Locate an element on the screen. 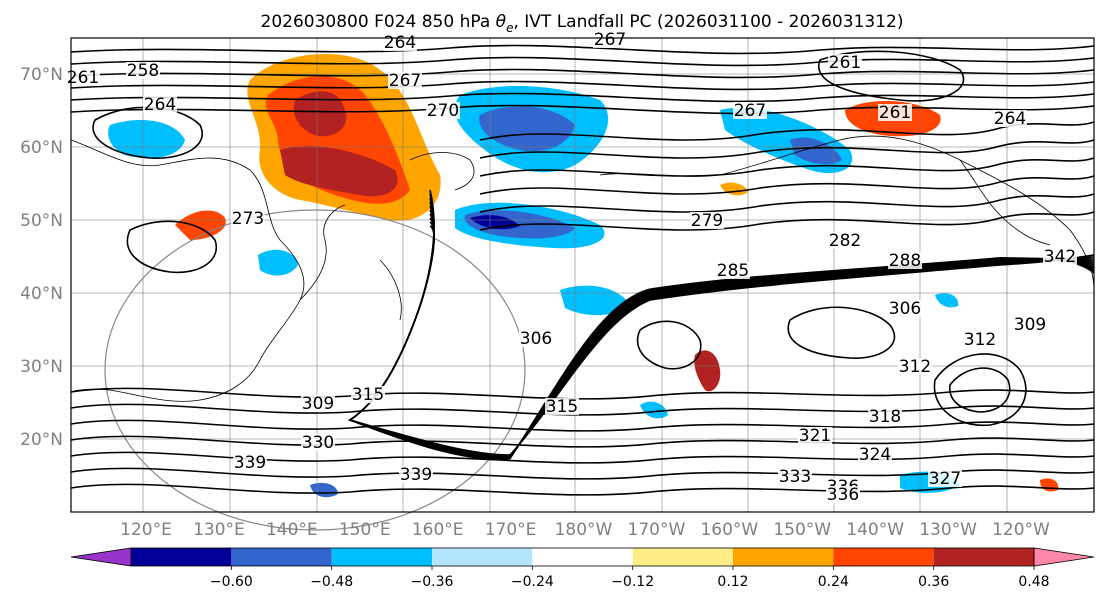 The width and height of the screenshot is (1105, 606). lon-label: 170°W is located at coordinates (657, 530).